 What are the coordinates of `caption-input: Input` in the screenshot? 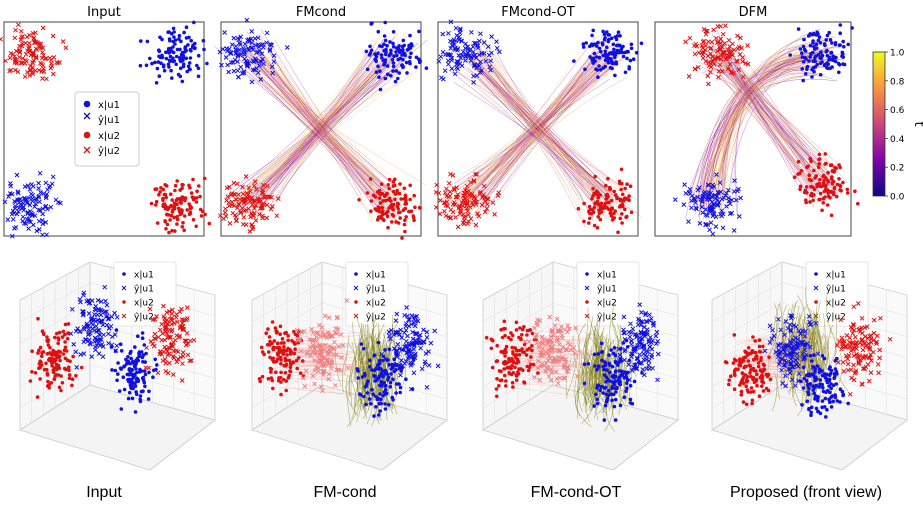 It's located at (104, 492).